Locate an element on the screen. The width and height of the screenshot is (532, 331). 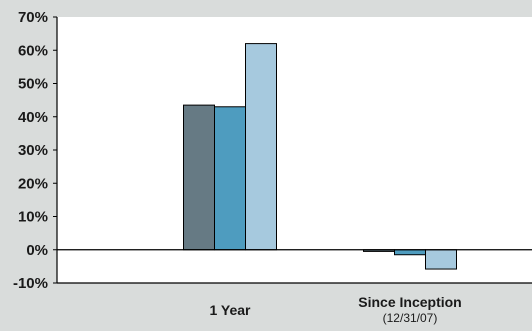
y-tick-label: 60% is located at coordinates (33, 50).